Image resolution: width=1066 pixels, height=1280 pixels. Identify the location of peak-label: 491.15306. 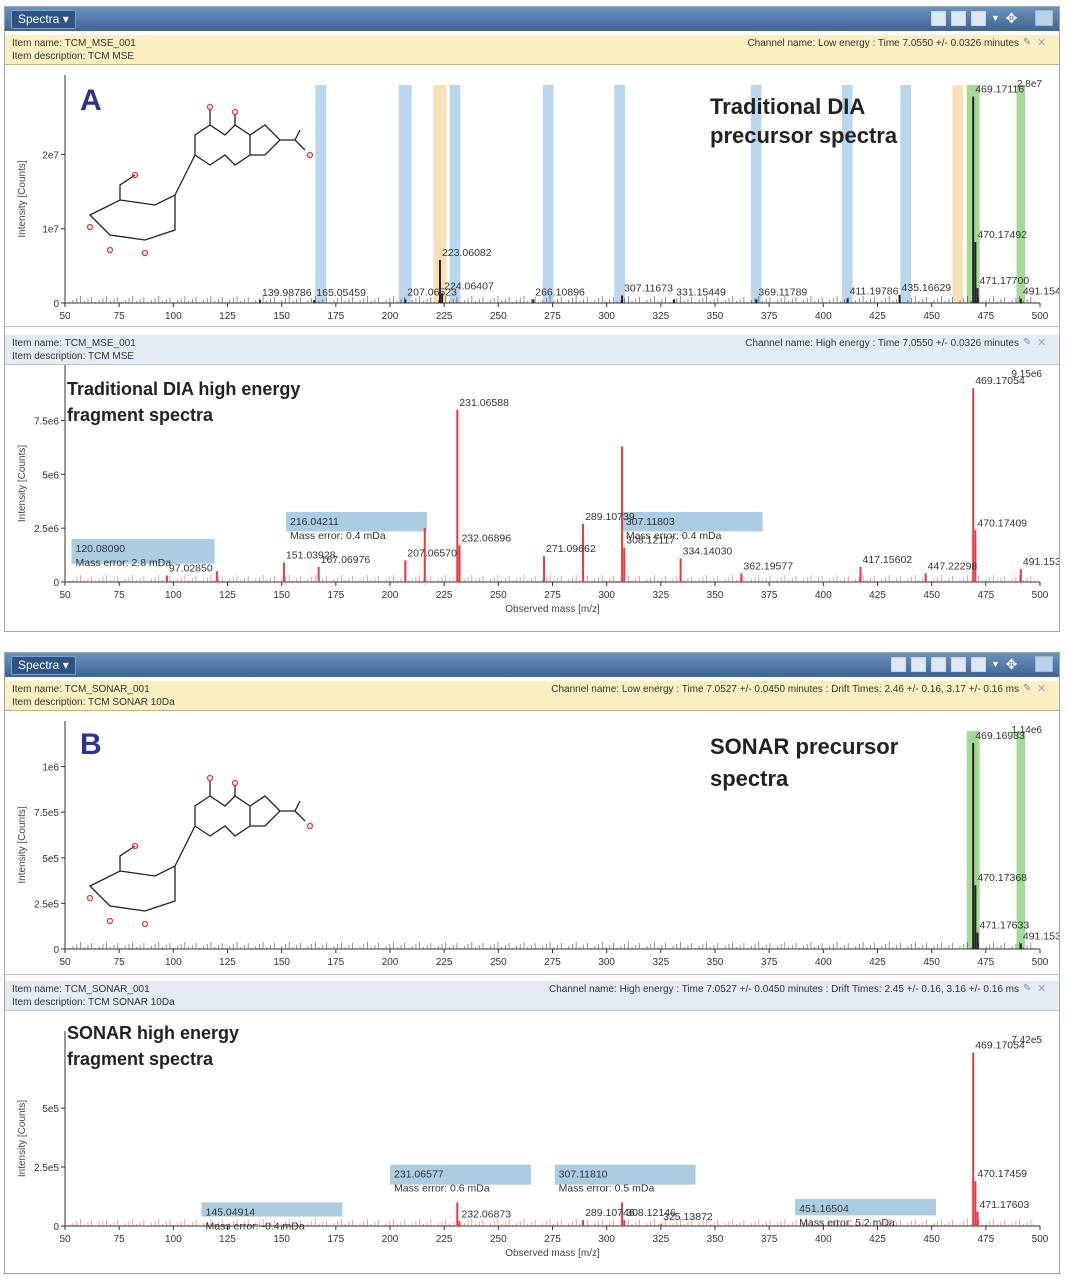
(1041, 562).